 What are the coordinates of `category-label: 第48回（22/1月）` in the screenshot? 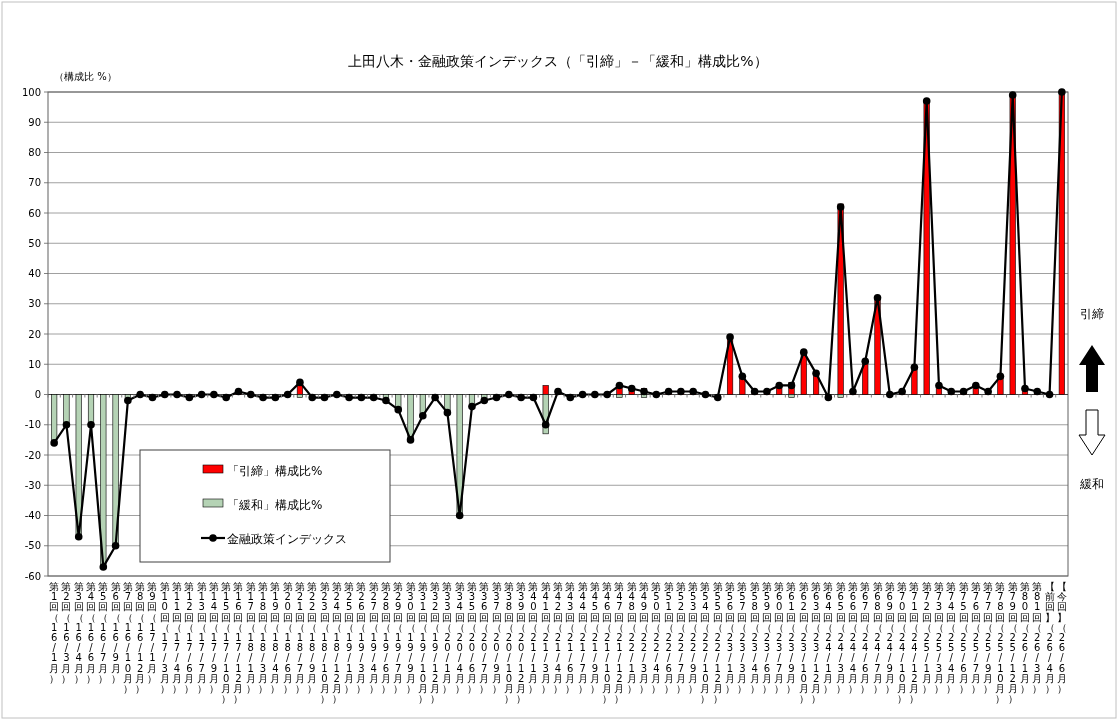 It's located at (631, 637).